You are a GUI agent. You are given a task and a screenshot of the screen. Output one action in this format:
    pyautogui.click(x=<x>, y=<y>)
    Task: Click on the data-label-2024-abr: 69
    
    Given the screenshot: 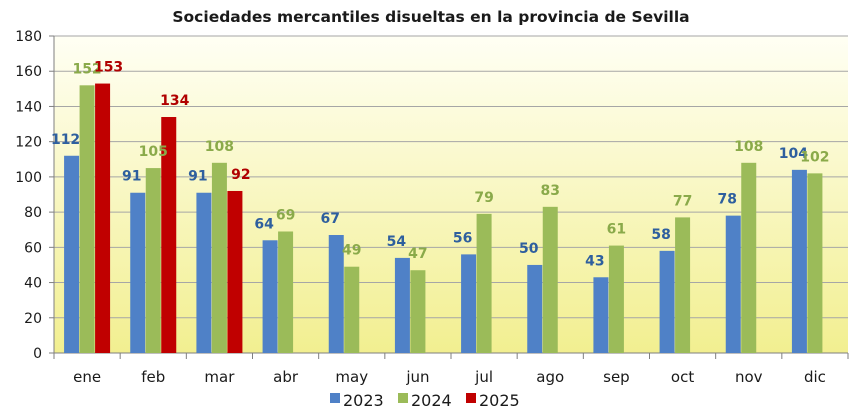 What is the action you would take?
    pyautogui.click(x=285, y=215)
    